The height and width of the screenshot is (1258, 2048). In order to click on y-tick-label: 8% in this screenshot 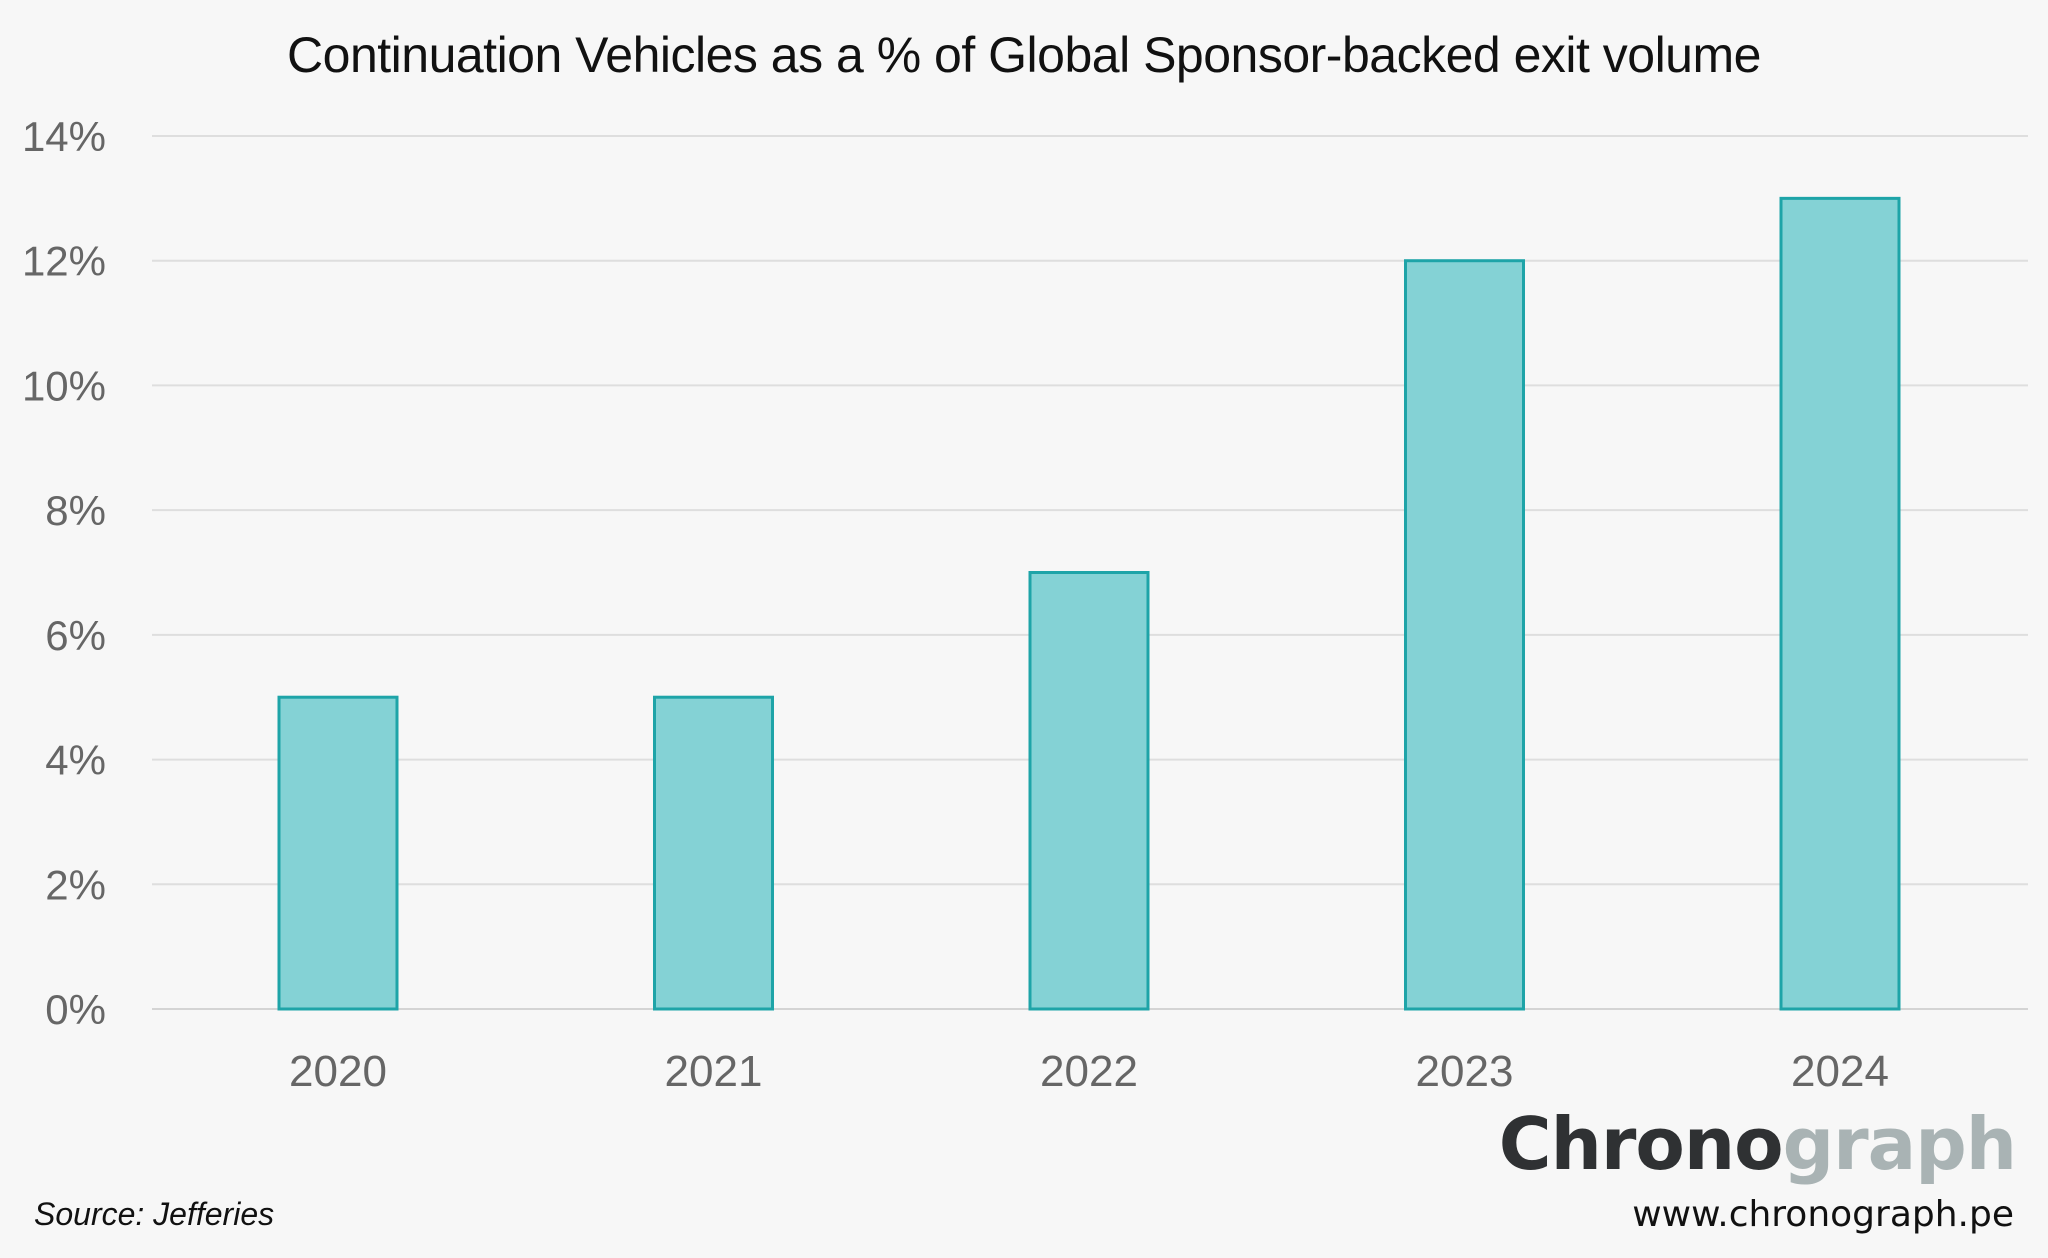, I will do `click(75, 510)`.